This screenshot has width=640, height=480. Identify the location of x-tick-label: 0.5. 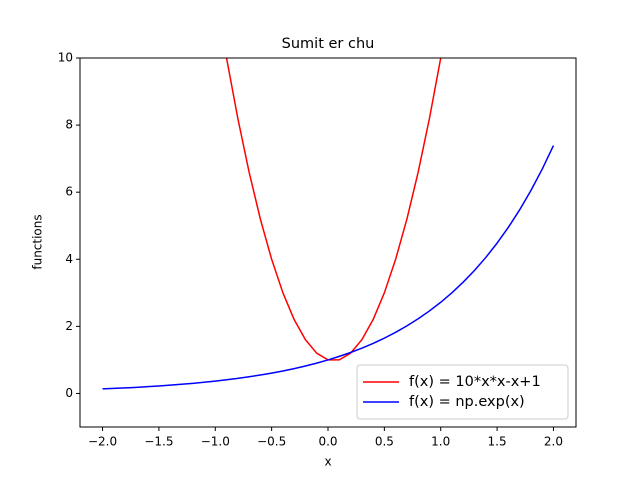
(384, 442).